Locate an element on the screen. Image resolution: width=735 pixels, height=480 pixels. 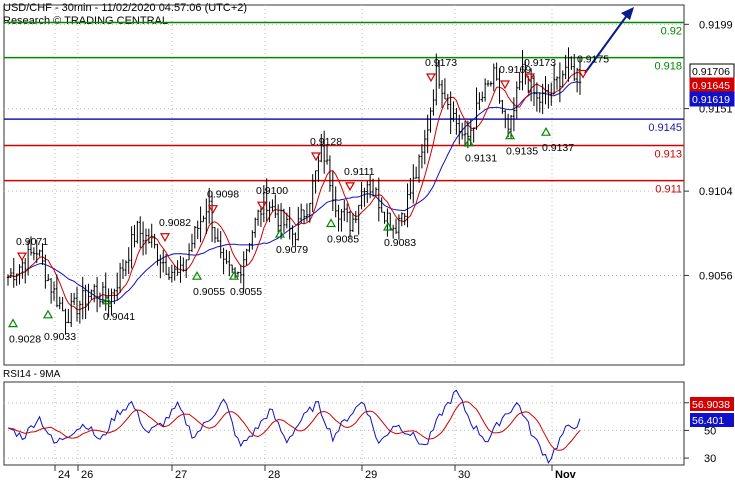
forecast-arrow-head is located at coordinates (627, 13).